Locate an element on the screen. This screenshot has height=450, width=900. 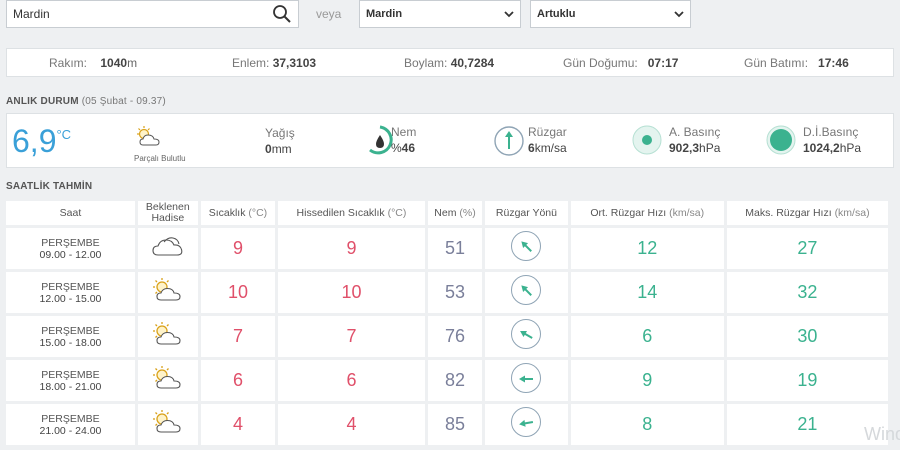
col-header-avg-wind: Ort. Rüzgar Hızı (km/sa) is located at coordinates (647, 213).